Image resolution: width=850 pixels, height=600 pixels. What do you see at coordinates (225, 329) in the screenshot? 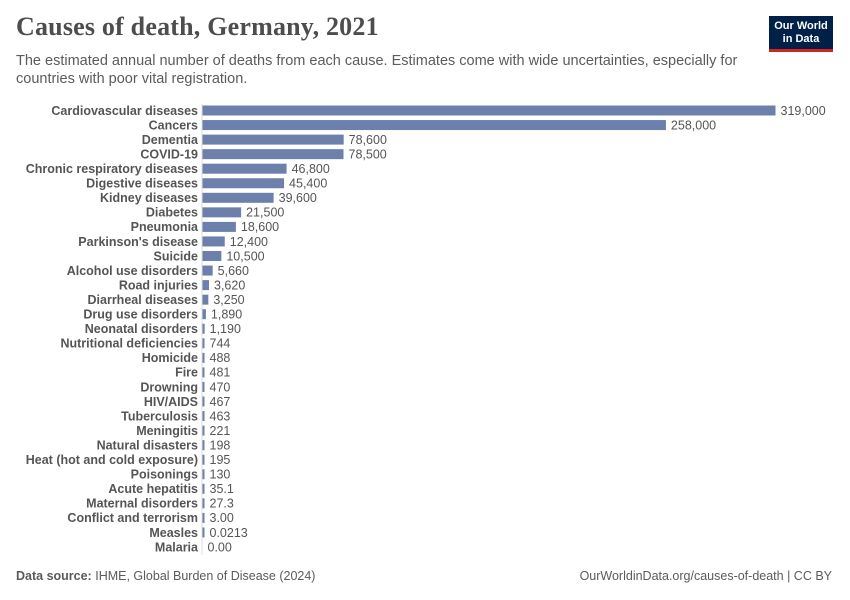
I see `value-label: 1,190` at bounding box center [225, 329].